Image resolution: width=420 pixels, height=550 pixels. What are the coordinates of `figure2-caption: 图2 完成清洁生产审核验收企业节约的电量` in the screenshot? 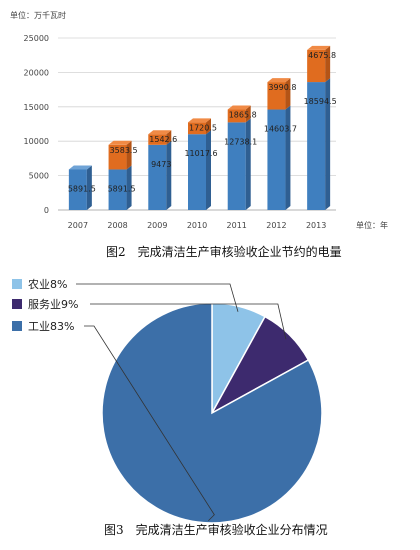 It's located at (224, 251).